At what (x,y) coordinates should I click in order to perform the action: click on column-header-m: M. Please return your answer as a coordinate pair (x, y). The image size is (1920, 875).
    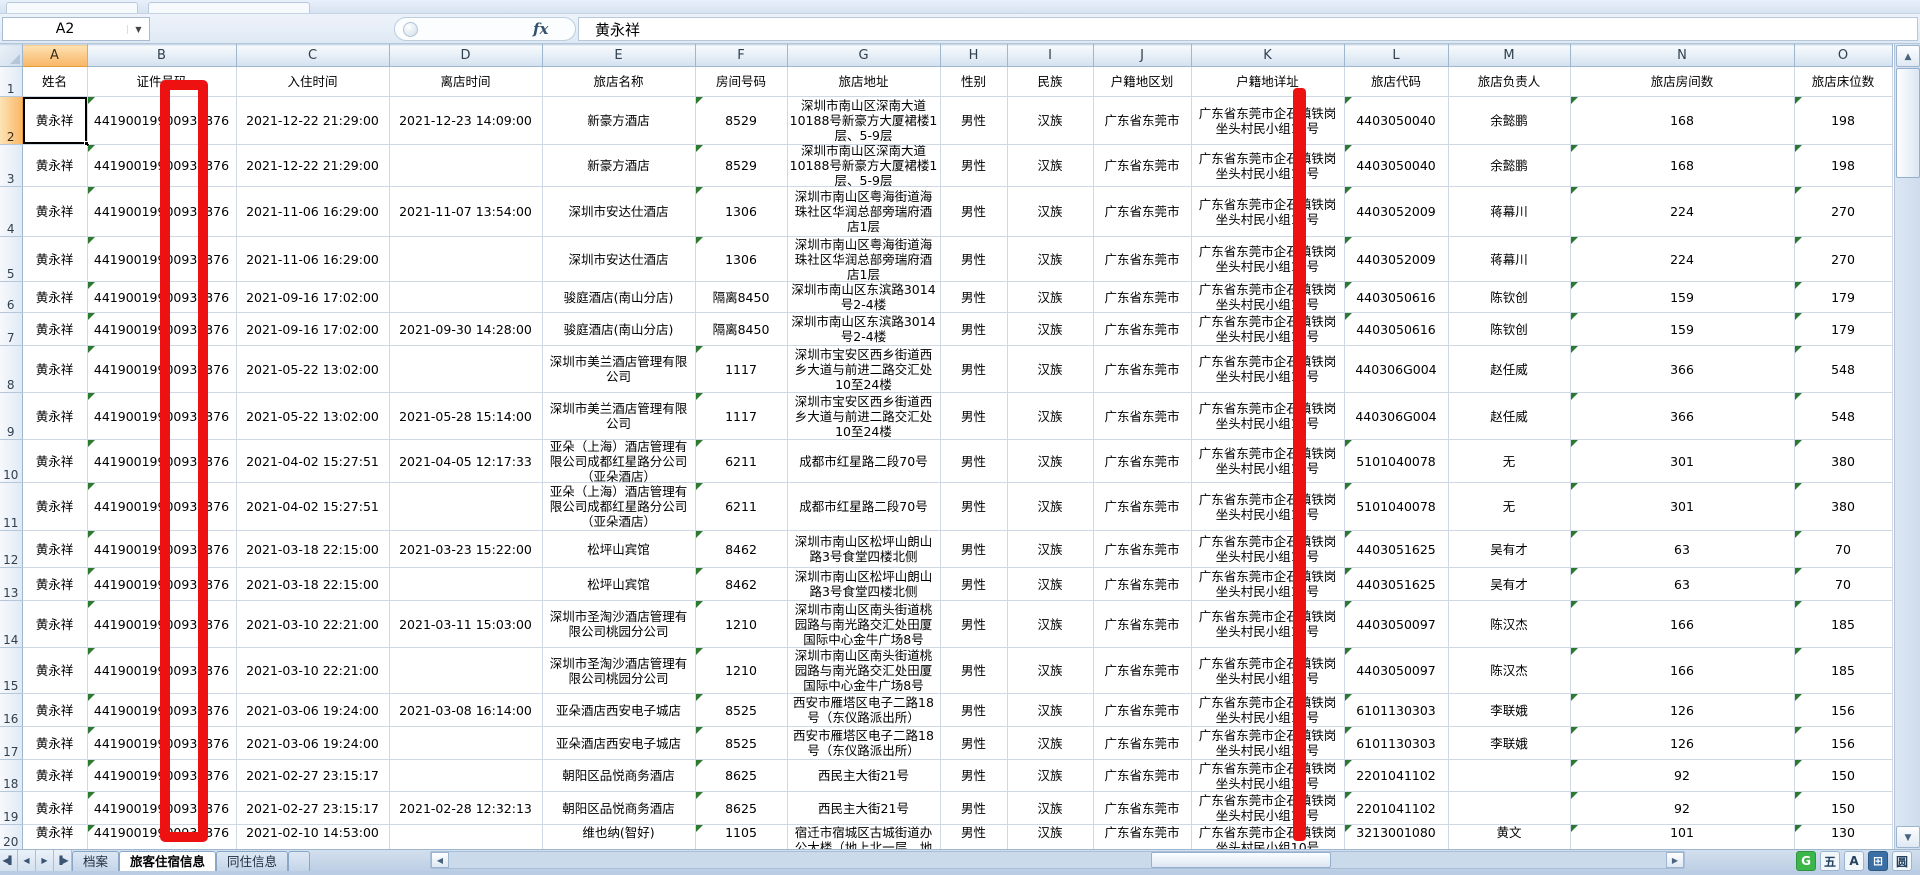
    Looking at the image, I should click on (1509, 55).